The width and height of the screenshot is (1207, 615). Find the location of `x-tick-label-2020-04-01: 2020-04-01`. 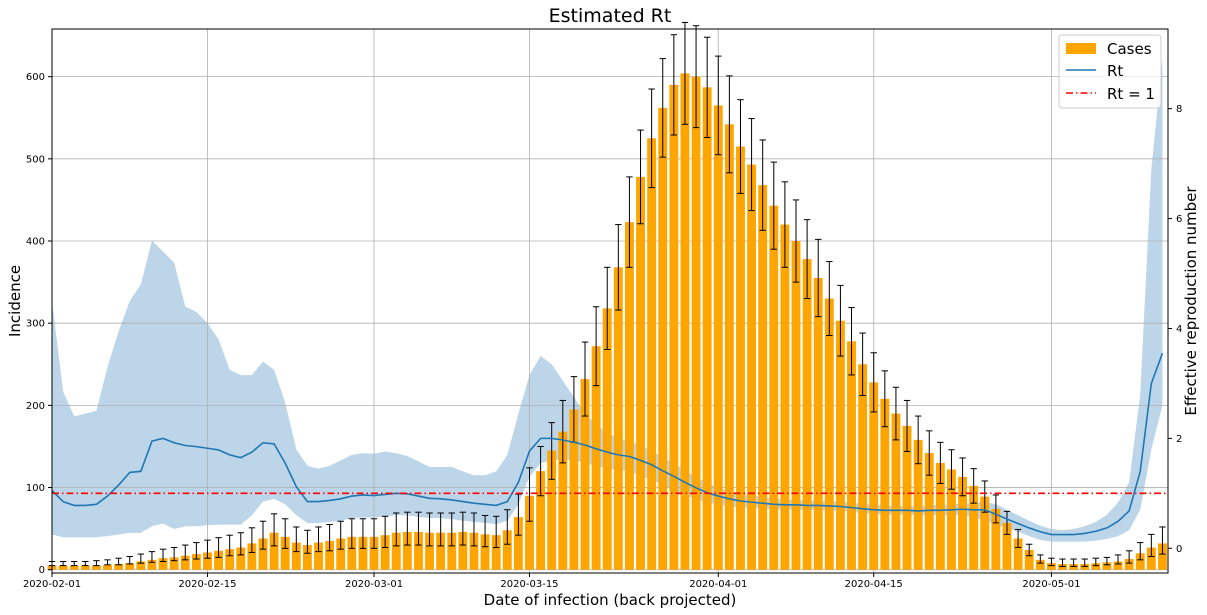

x-tick-label-2020-04-01: 2020-04-01 is located at coordinates (718, 584).